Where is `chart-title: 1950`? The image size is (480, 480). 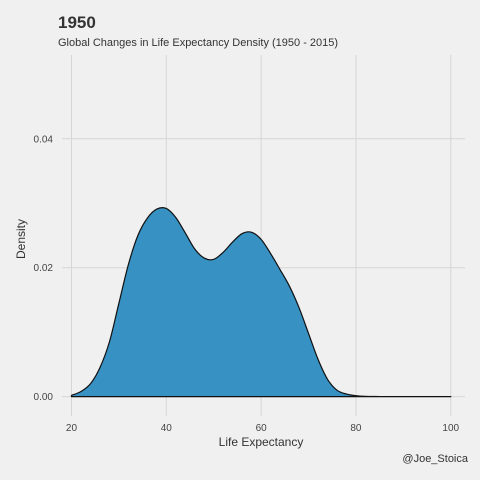
chart-title: 1950 is located at coordinates (77, 22).